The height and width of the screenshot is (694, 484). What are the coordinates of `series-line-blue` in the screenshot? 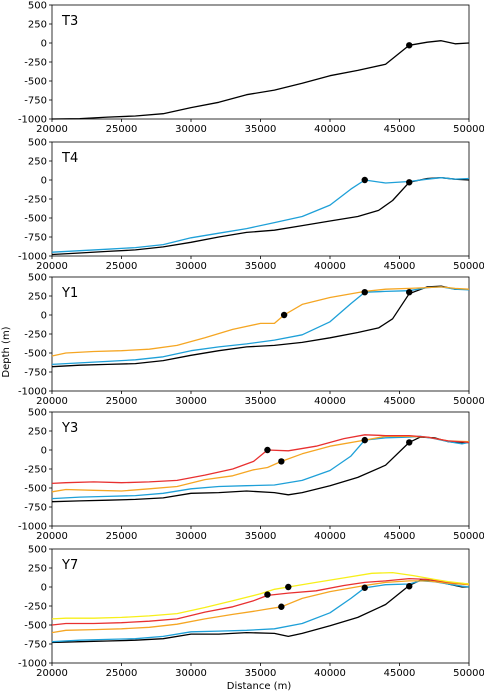 It's located at (260, 215).